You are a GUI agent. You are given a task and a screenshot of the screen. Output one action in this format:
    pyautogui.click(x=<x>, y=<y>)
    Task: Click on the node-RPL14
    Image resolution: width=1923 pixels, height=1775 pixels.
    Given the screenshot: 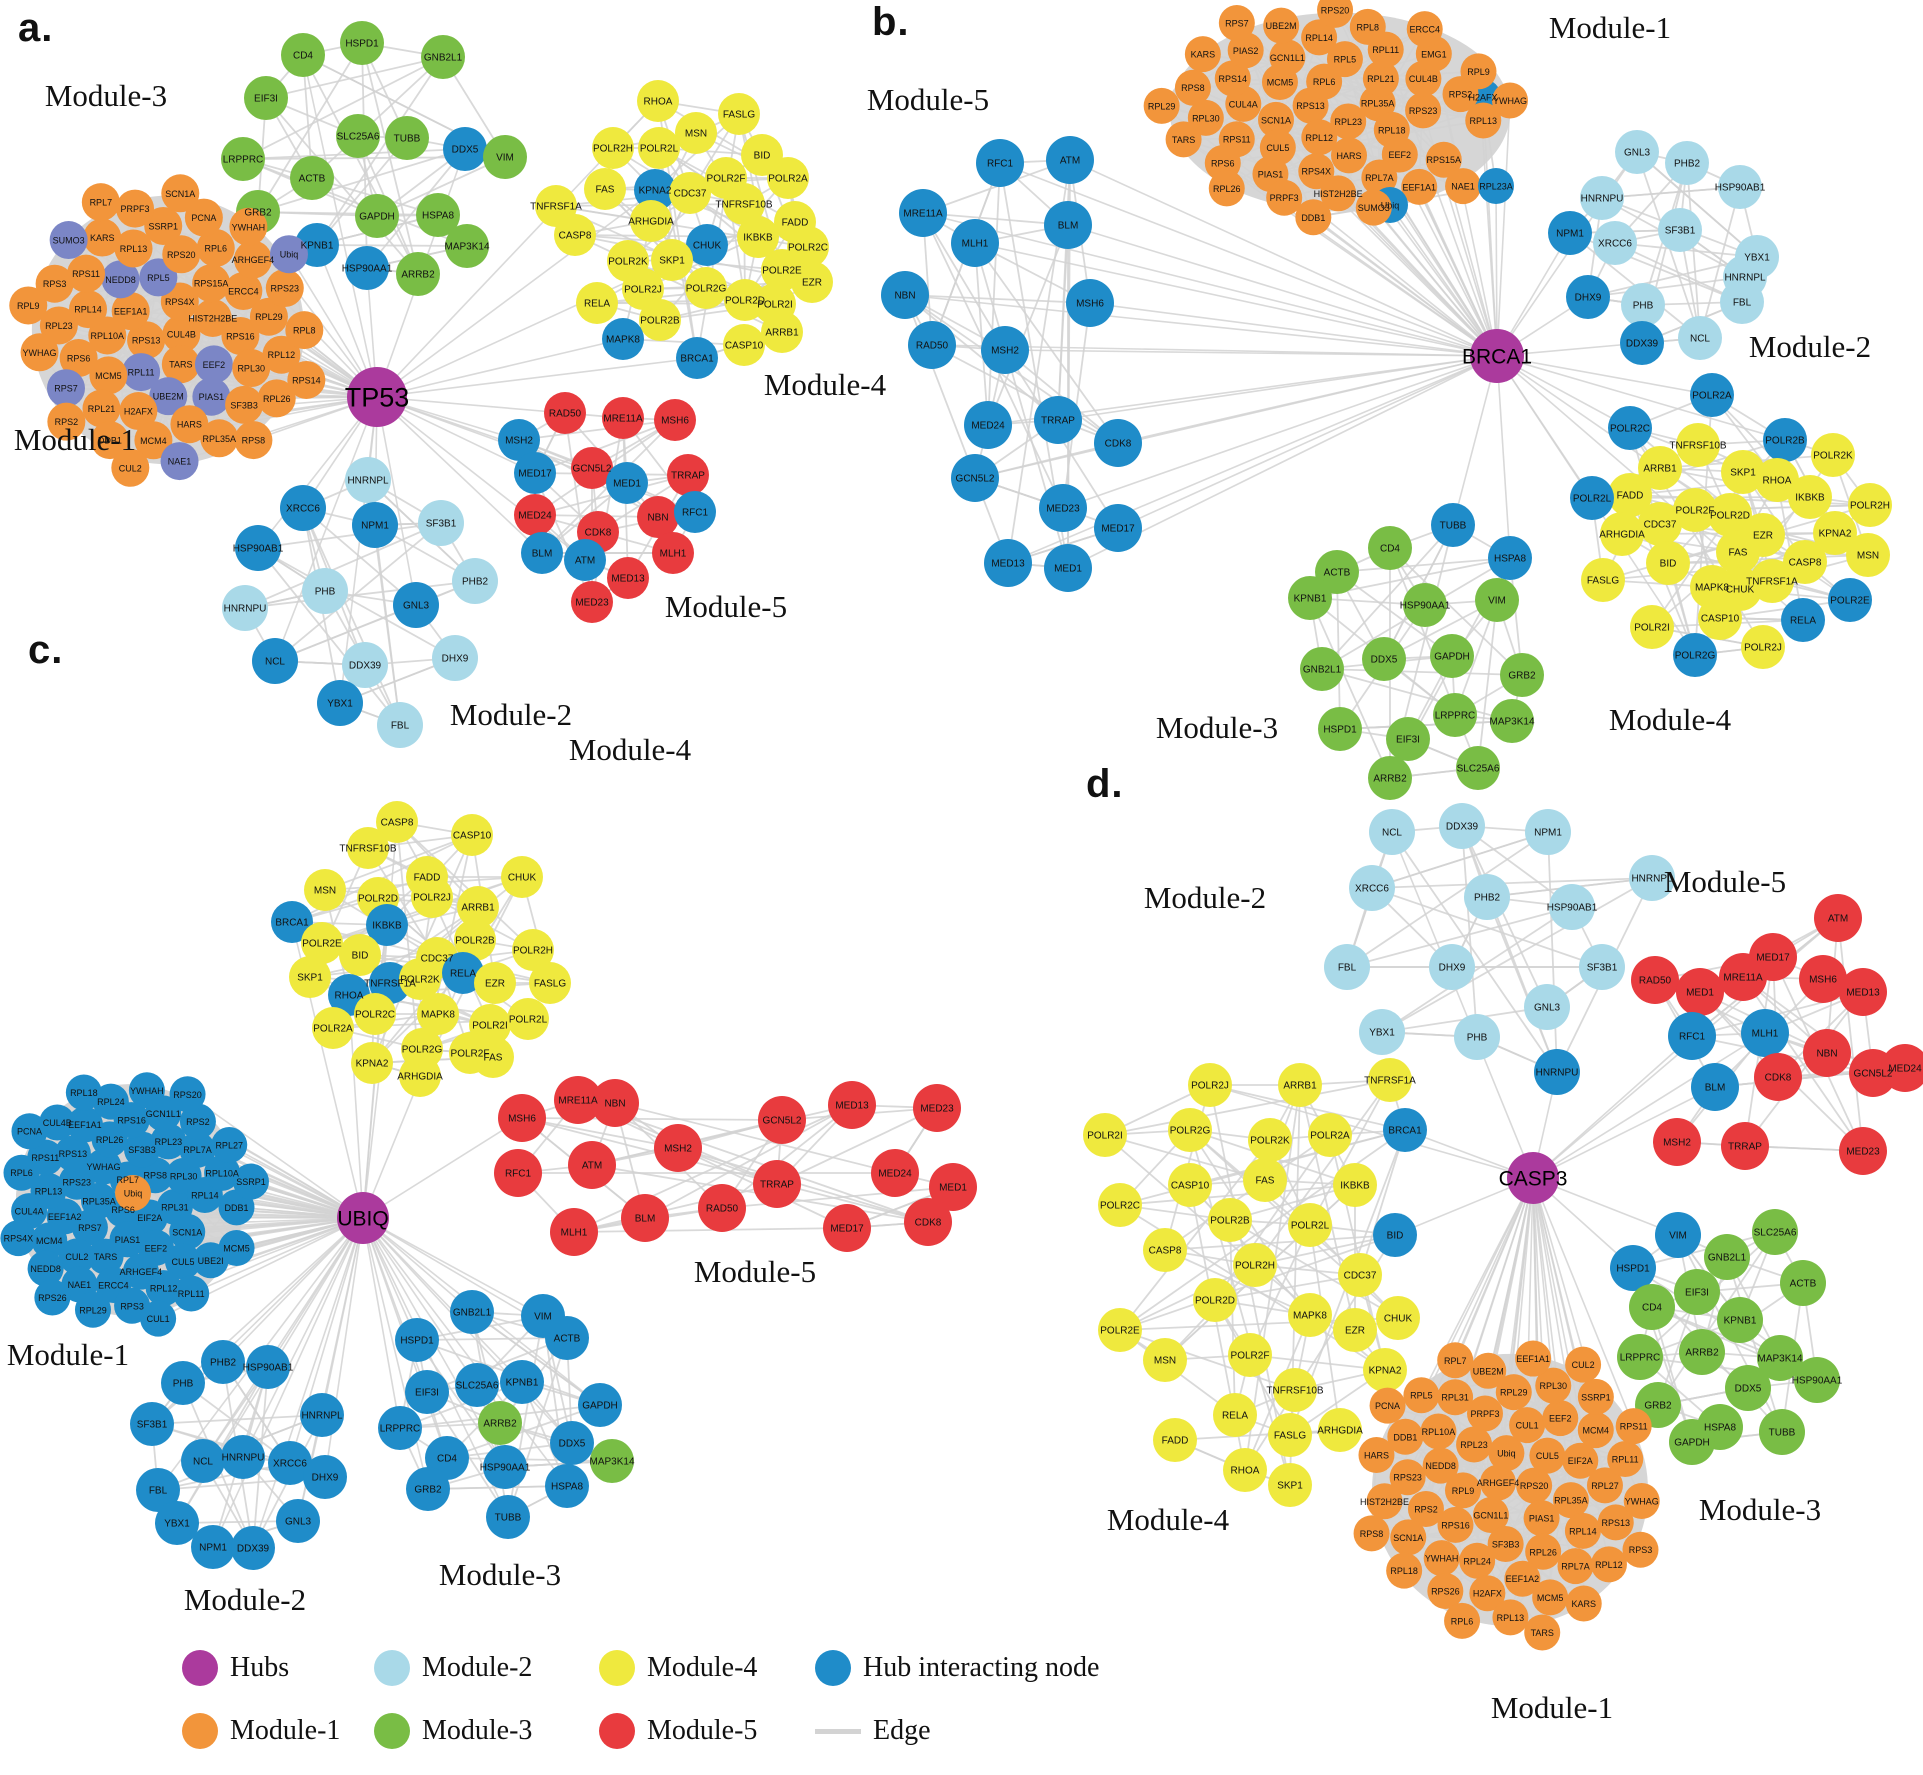 What is the action you would take?
    pyautogui.click(x=1319, y=37)
    